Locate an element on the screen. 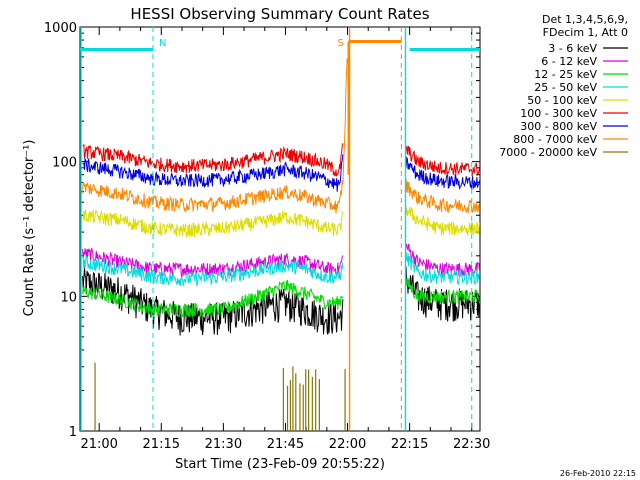 This screenshot has width=640, height=480. legend-entry-label: 25 - 50 keV is located at coordinates (565, 87).